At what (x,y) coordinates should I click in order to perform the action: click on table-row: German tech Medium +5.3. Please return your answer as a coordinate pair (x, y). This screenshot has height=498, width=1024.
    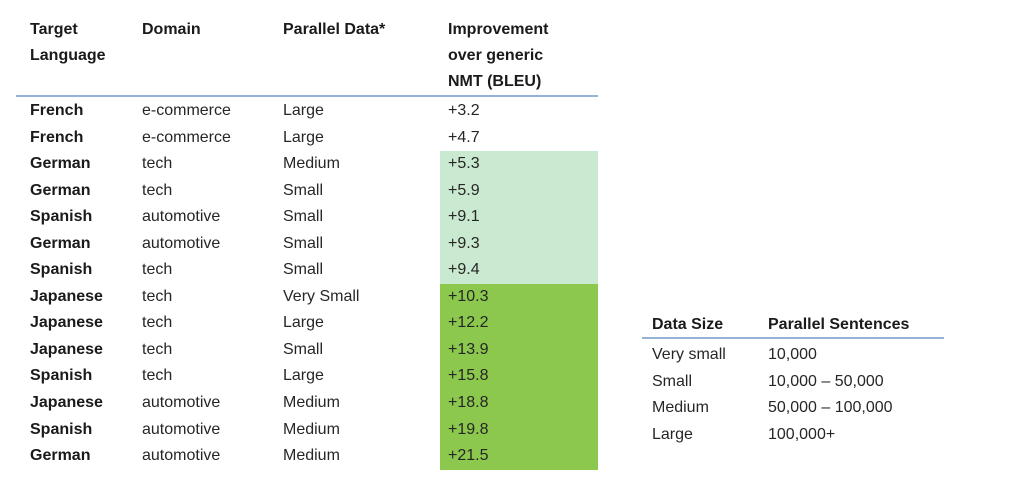
    Looking at the image, I should click on (307, 164).